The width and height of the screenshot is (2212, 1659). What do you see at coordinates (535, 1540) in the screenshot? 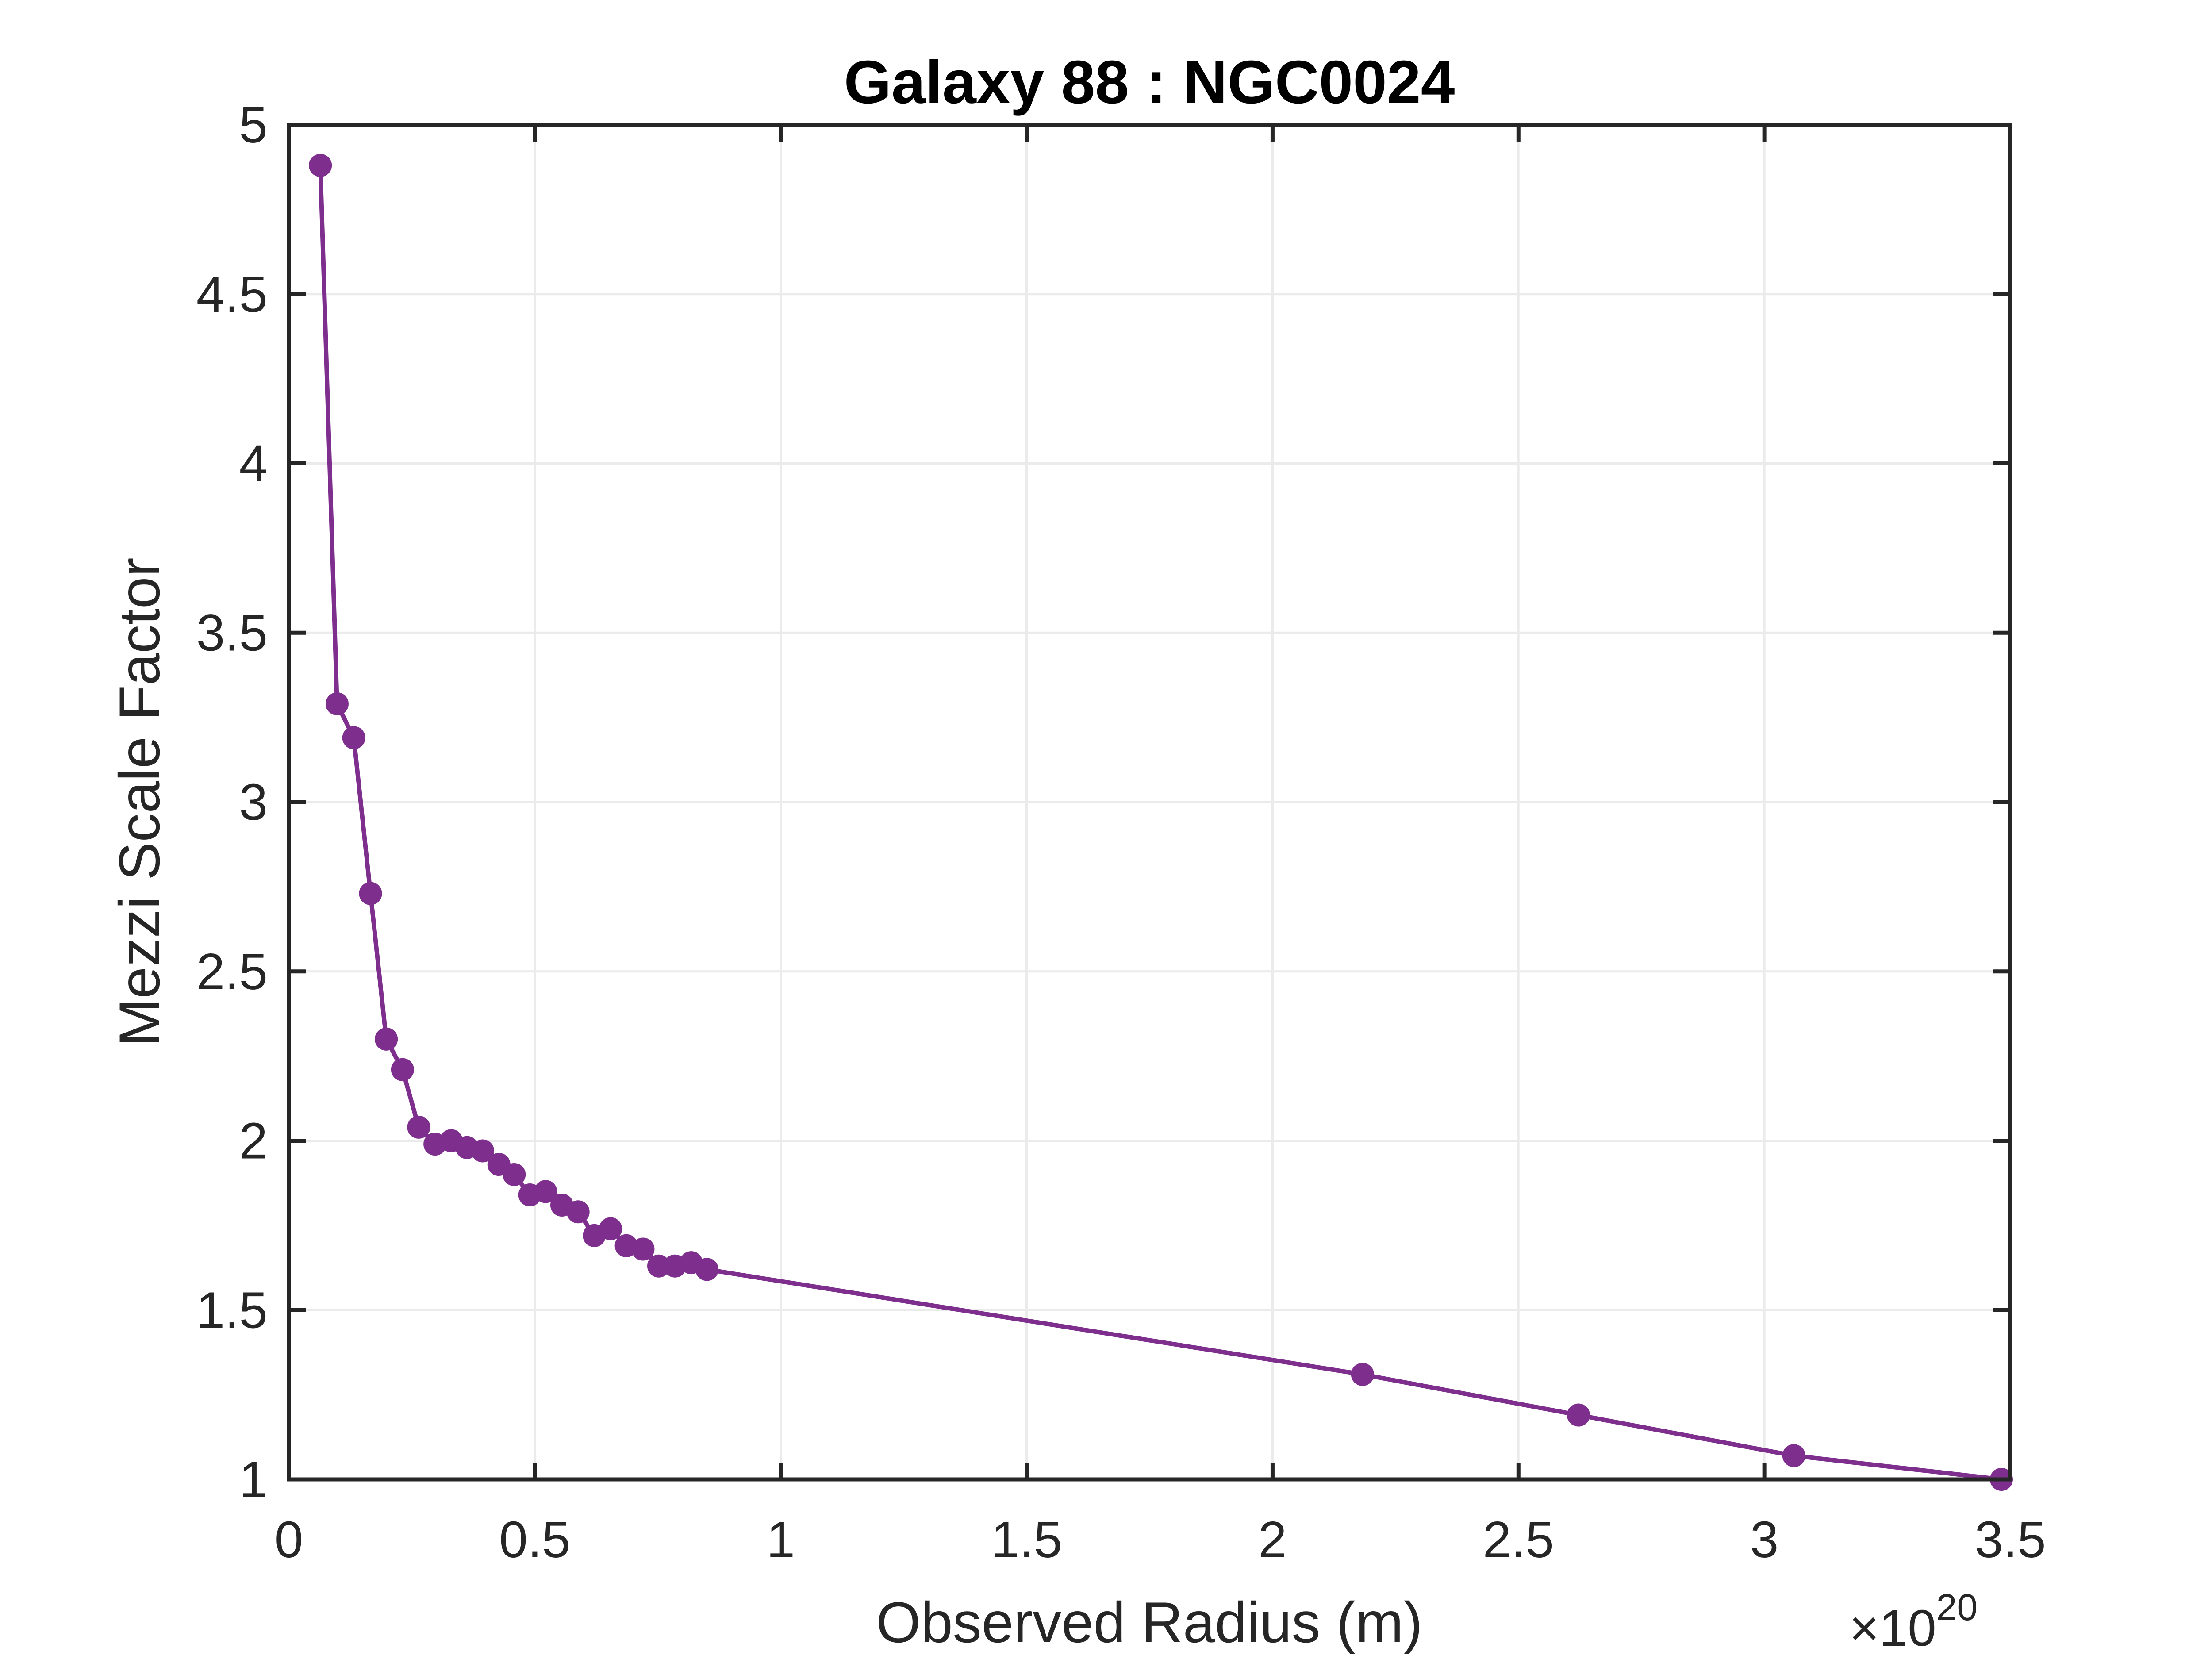
I see `x-tick-label: 0.5` at bounding box center [535, 1540].